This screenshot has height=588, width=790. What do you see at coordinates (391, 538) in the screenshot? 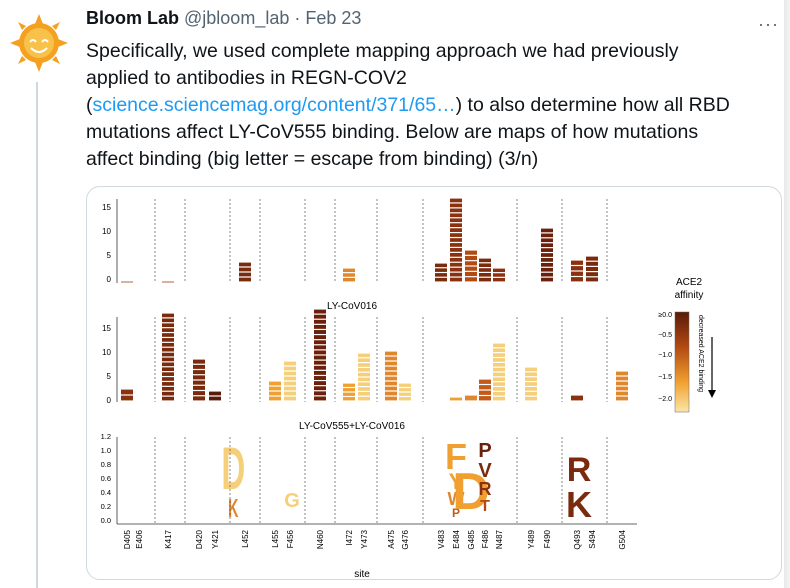
I see `site-tick-label: A475` at bounding box center [391, 538].